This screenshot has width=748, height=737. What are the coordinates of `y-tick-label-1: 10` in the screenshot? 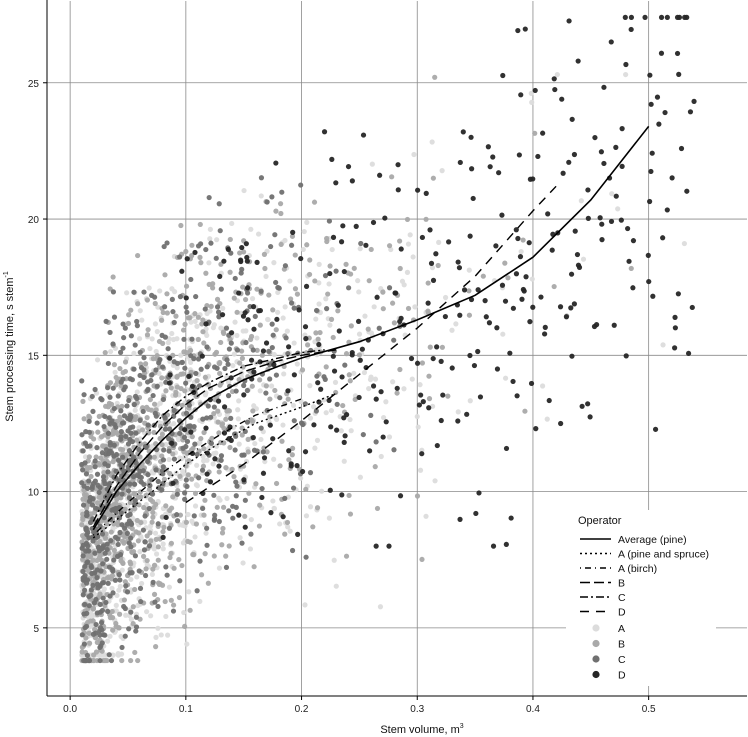 It's located at (34, 493).